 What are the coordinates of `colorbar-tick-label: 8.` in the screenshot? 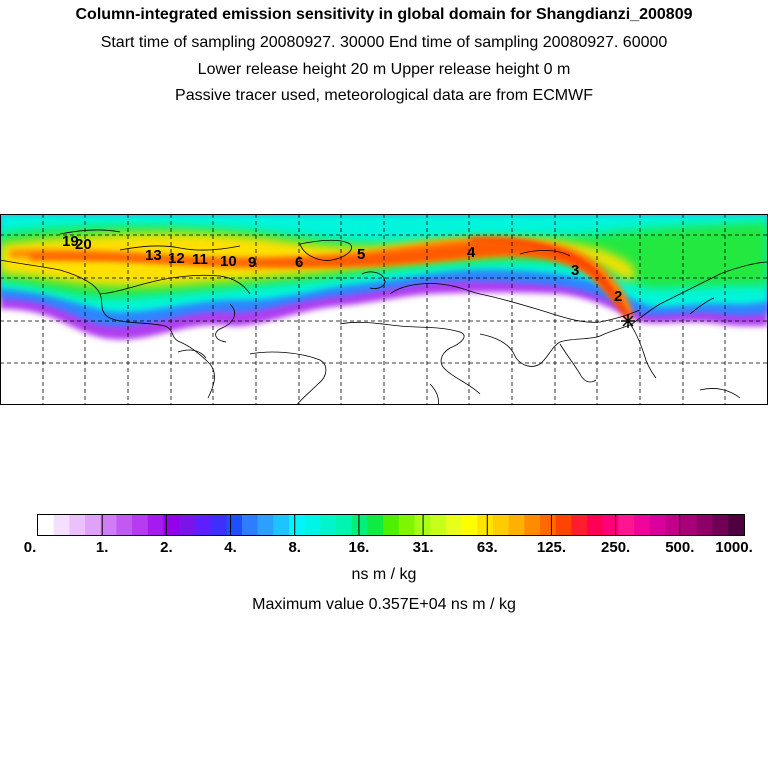 It's located at (294, 547).